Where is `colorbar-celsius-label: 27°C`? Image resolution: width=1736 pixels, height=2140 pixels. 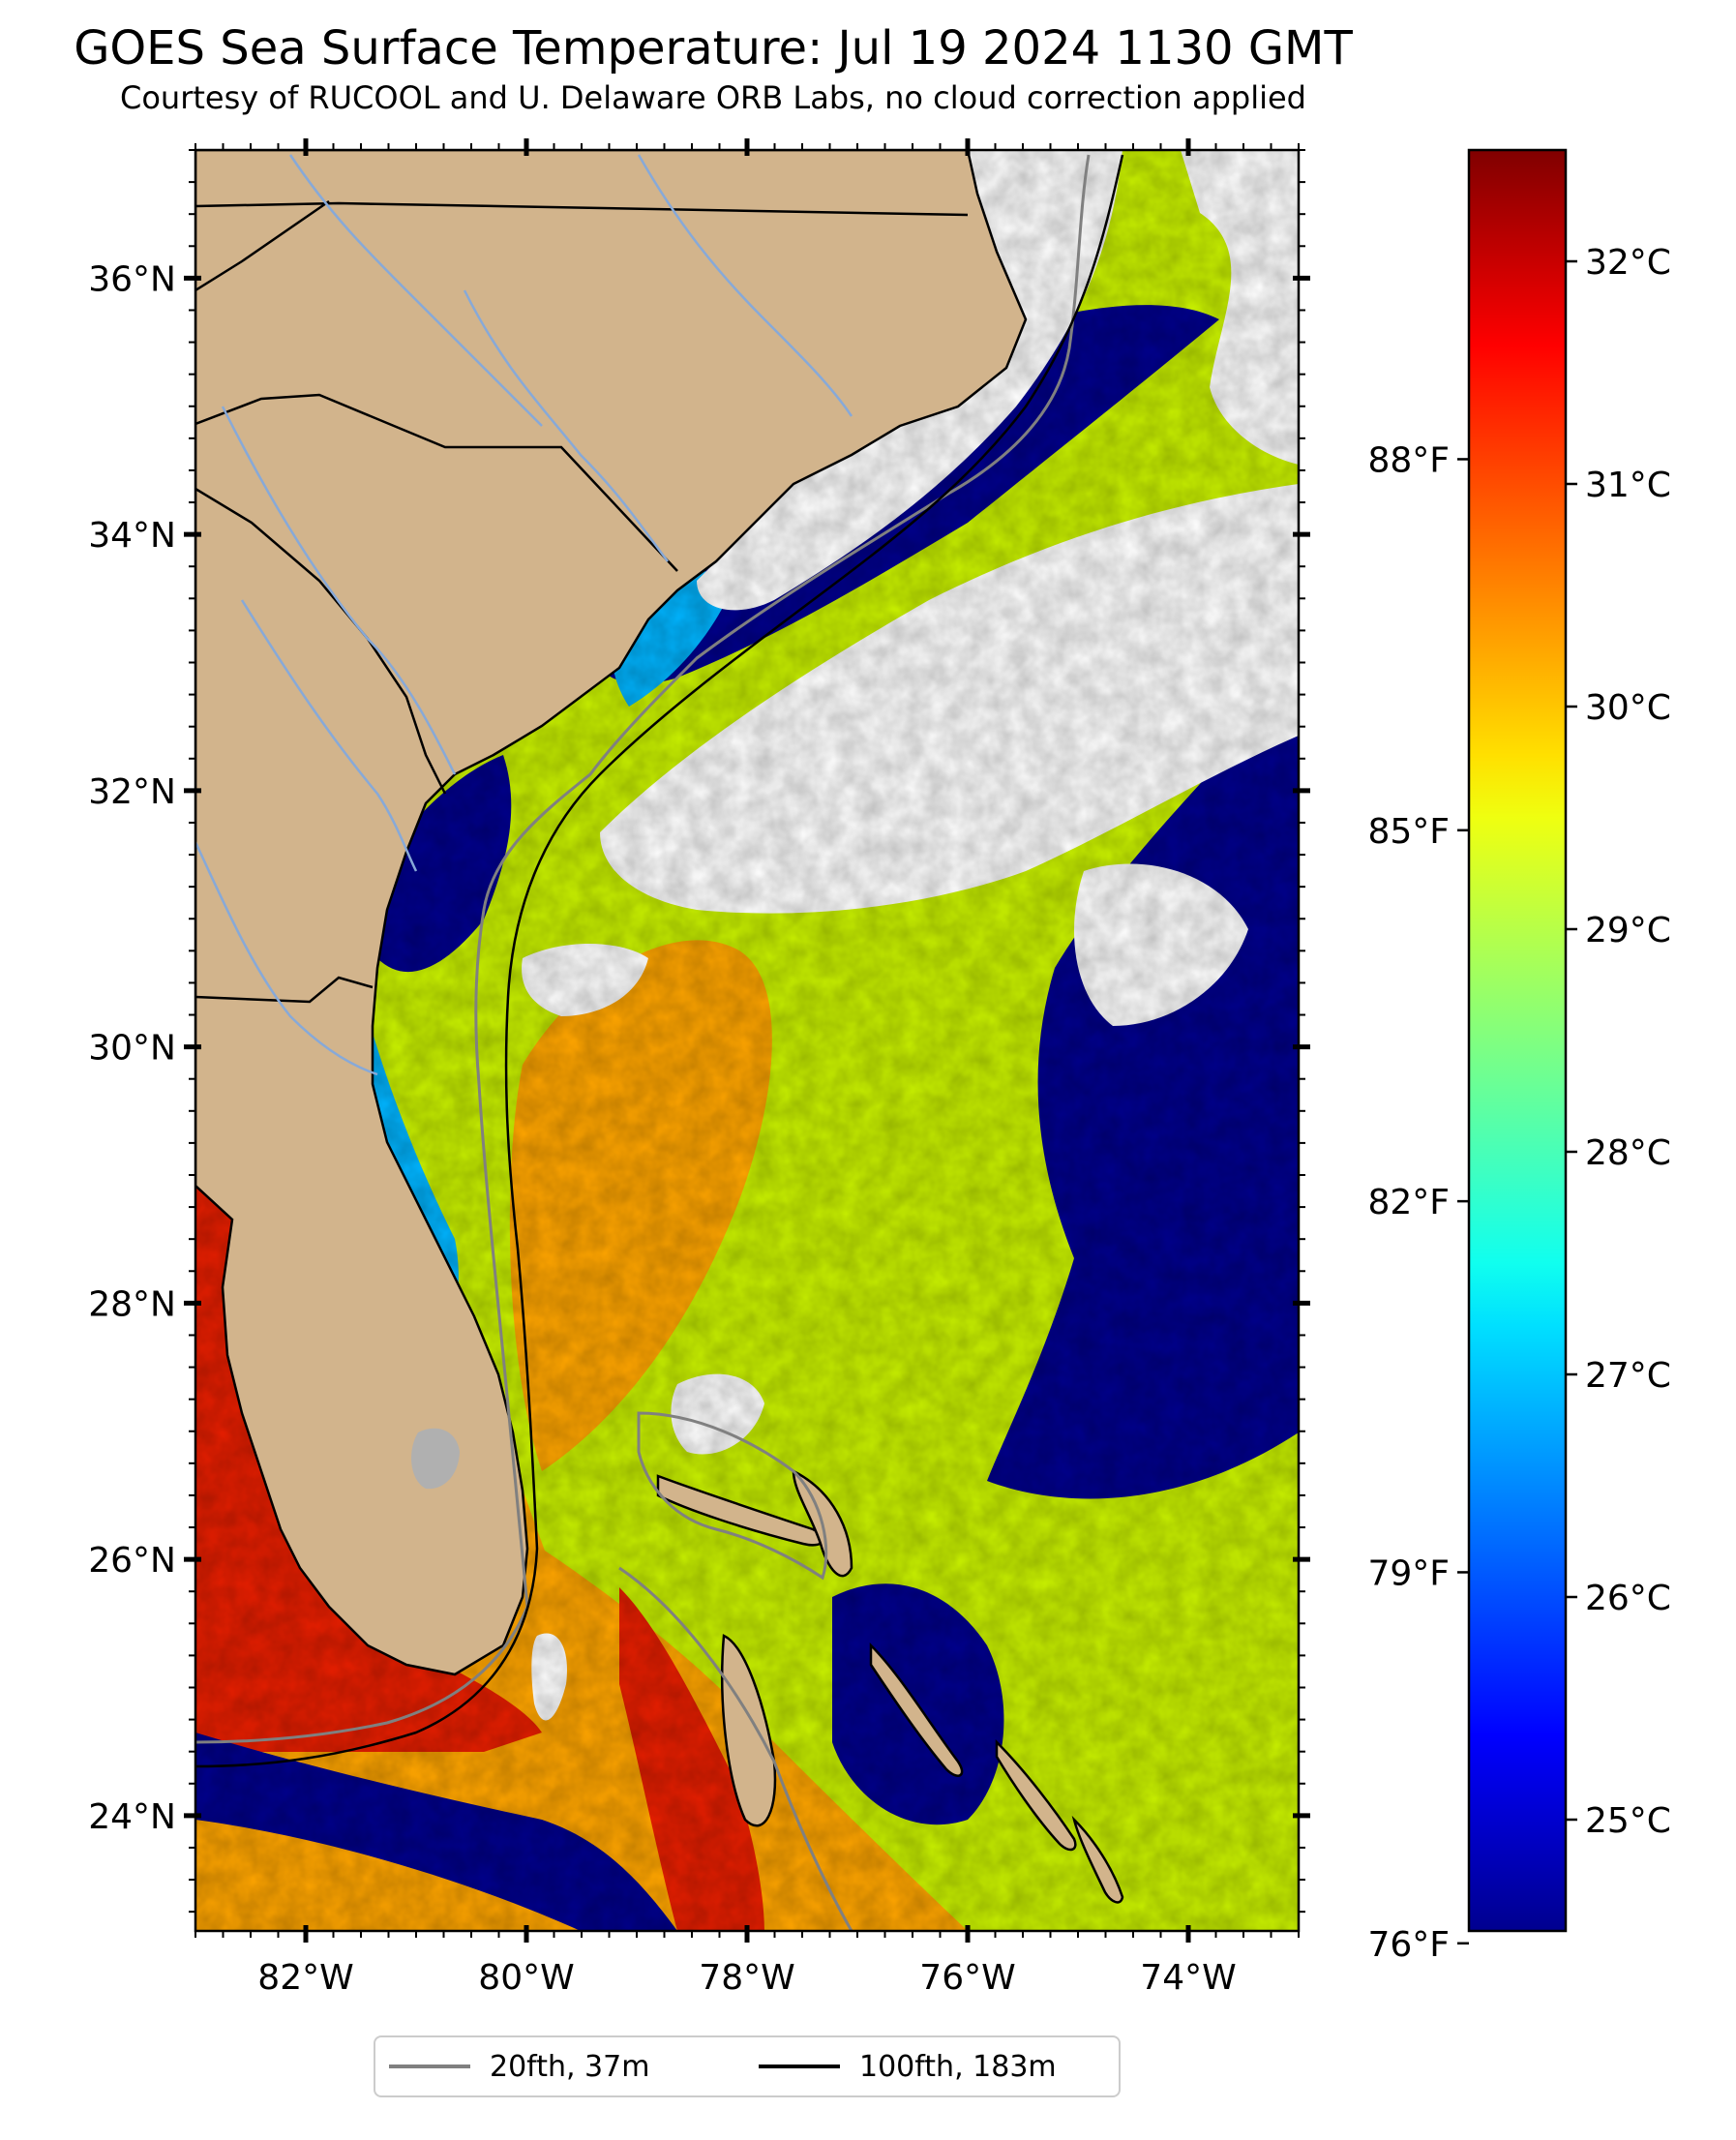 colorbar-celsius-label: 27°C is located at coordinates (1628, 1376).